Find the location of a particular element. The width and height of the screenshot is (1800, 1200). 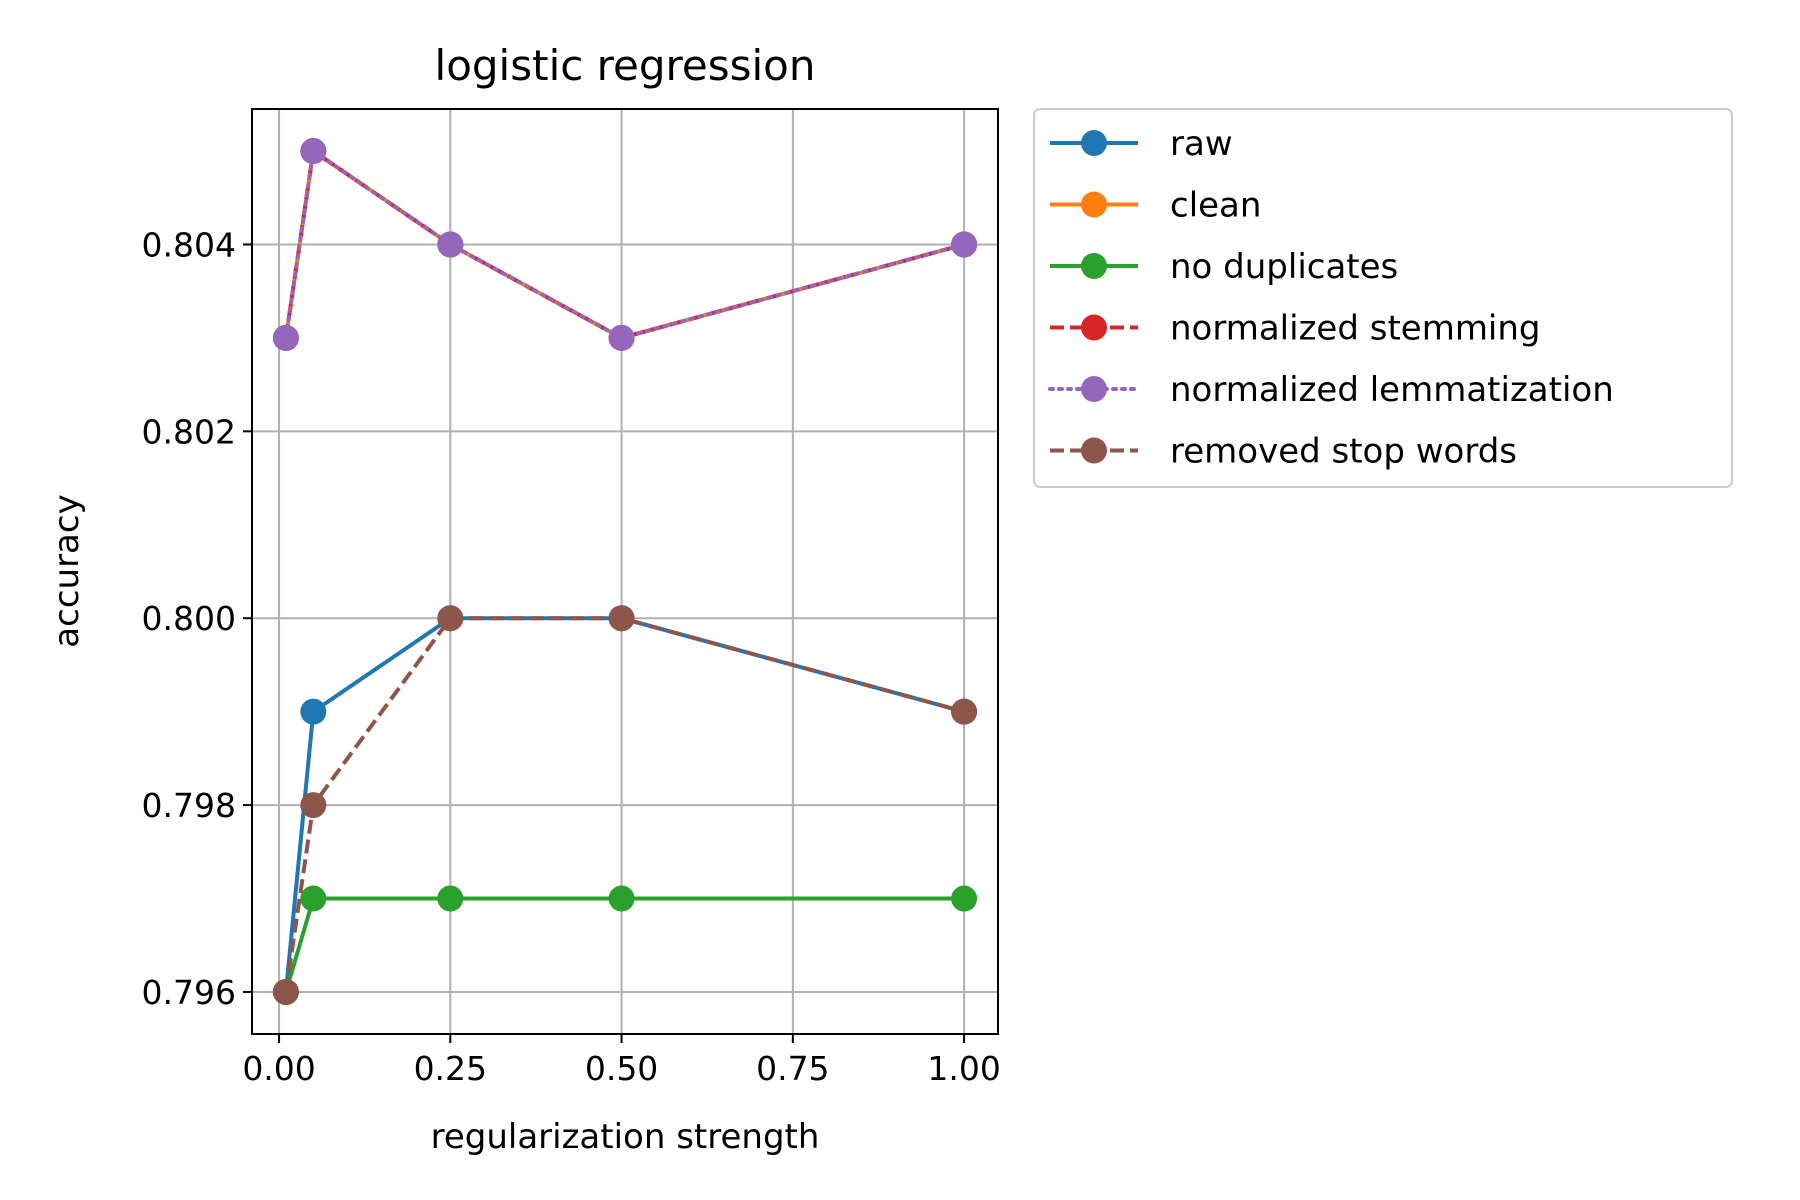

chart-title: logistic regression is located at coordinates (625, 65).